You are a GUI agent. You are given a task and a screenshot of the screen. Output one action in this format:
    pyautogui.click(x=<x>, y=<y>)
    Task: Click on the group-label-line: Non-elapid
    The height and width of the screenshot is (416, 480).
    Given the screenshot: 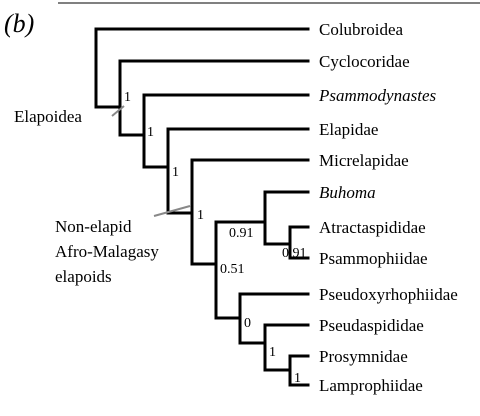 What is the action you would take?
    pyautogui.click(x=93, y=226)
    